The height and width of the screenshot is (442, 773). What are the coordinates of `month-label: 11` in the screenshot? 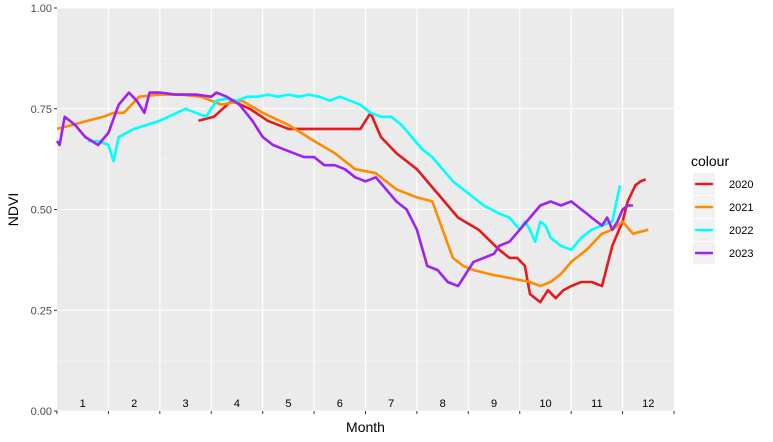 It's located at (596, 404).